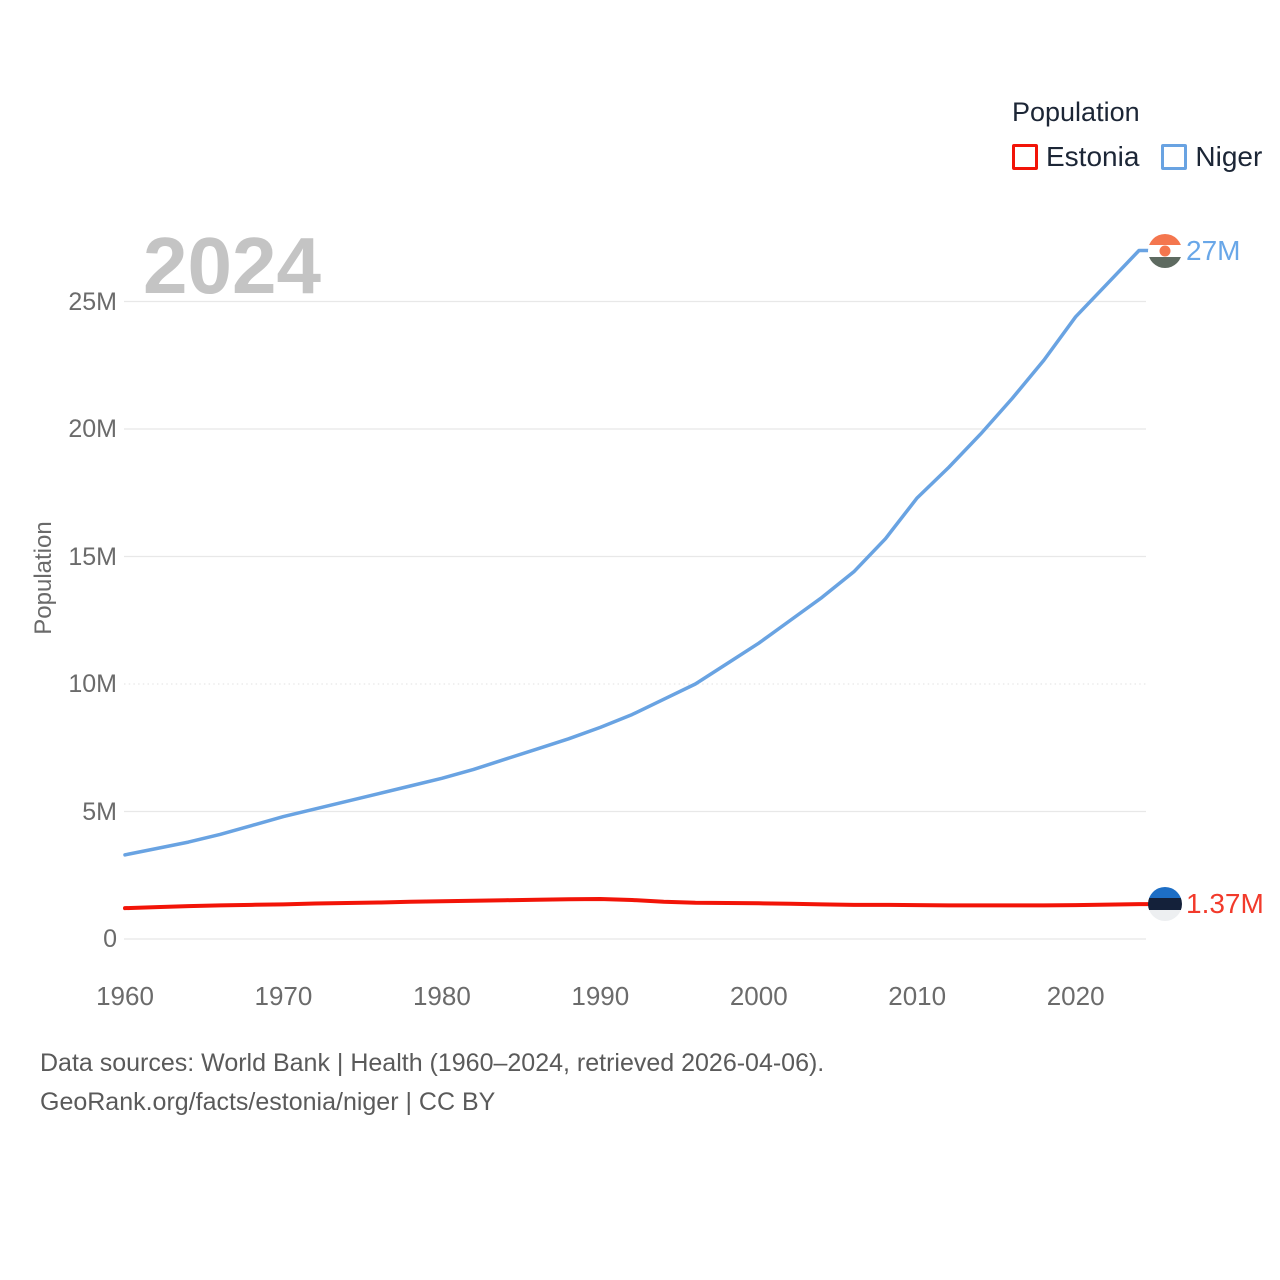  What do you see at coordinates (1225, 904) in the screenshot?
I see `estonia-end-label: 1.37M` at bounding box center [1225, 904].